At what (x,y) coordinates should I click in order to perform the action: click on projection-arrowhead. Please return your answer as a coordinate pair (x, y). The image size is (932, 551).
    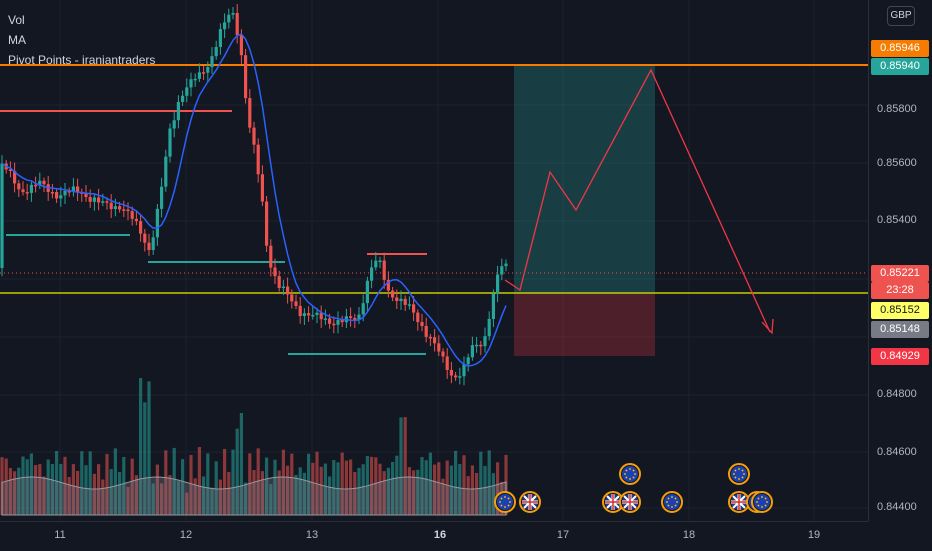
    Looking at the image, I should click on (767, 326).